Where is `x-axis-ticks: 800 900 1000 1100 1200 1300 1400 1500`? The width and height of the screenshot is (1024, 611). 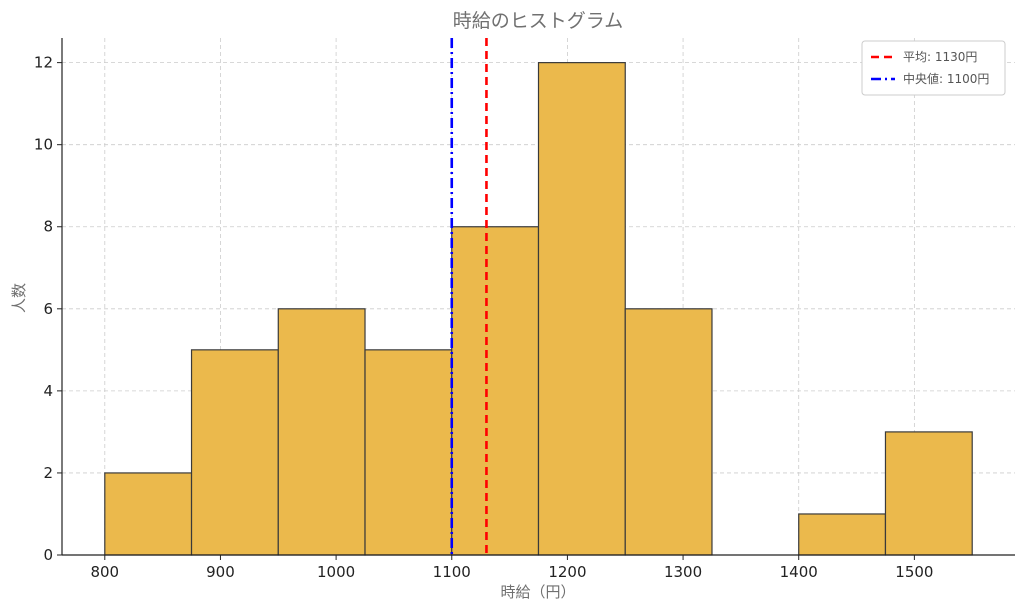
x-axis-ticks: 800 900 1000 1100 1200 1300 1400 1500 is located at coordinates (511, 568).